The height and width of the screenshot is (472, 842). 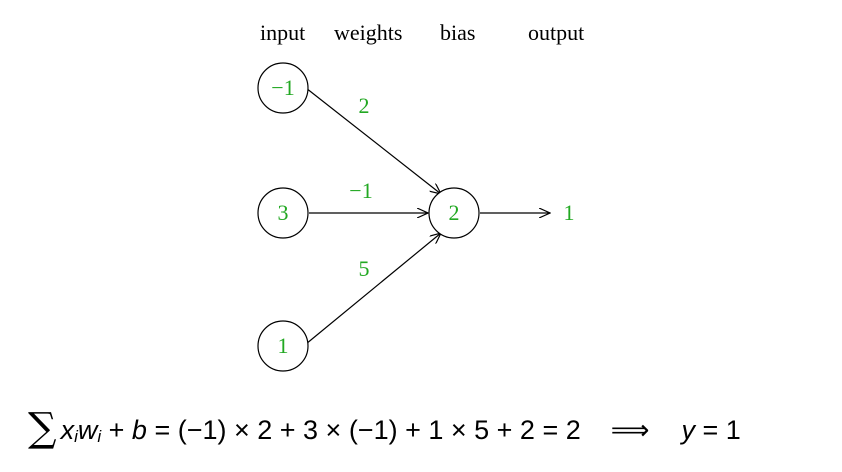 I want to click on bias-node, so click(x=454, y=213).